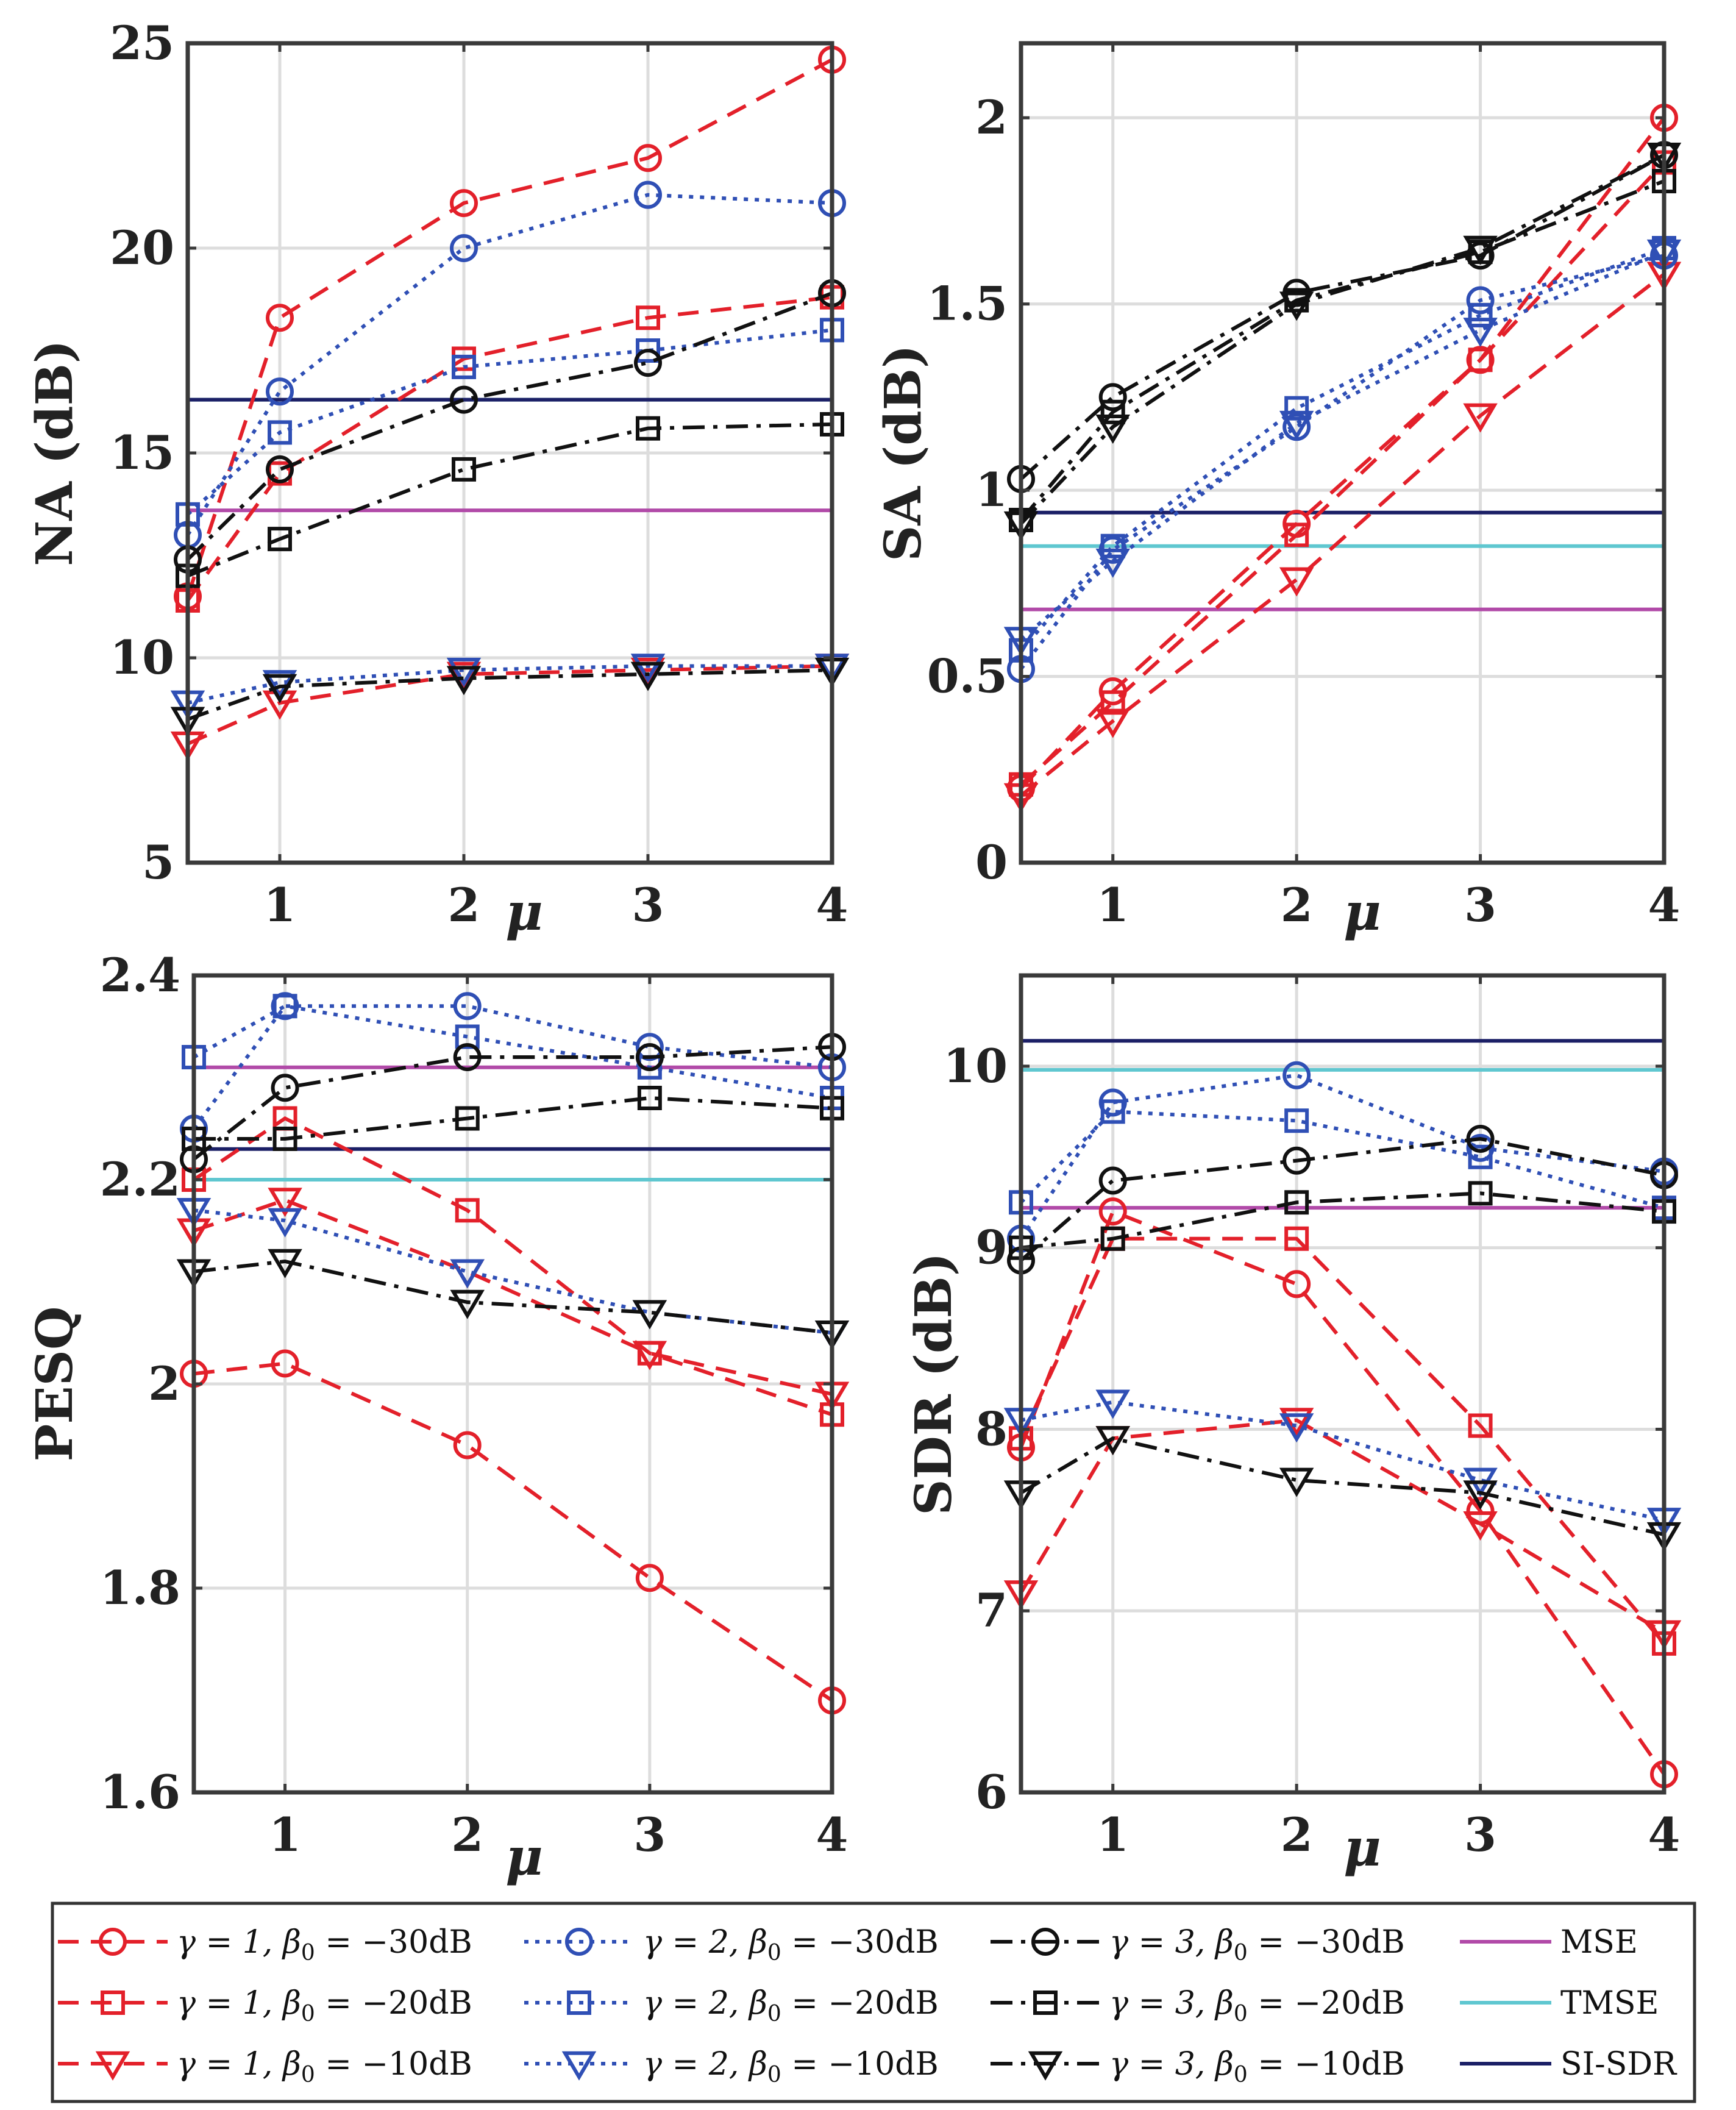 This screenshot has width=1736, height=2110. What do you see at coordinates (1549, 1942) in the screenshot?
I see `legend-entry-mse: MSE` at bounding box center [1549, 1942].